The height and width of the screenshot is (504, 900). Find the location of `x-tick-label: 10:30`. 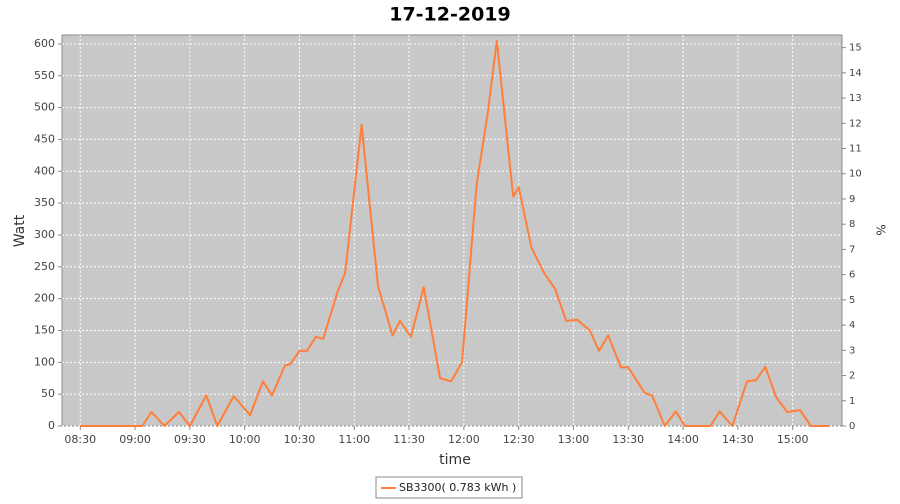

x-tick-label: 10:30 is located at coordinates (300, 439).